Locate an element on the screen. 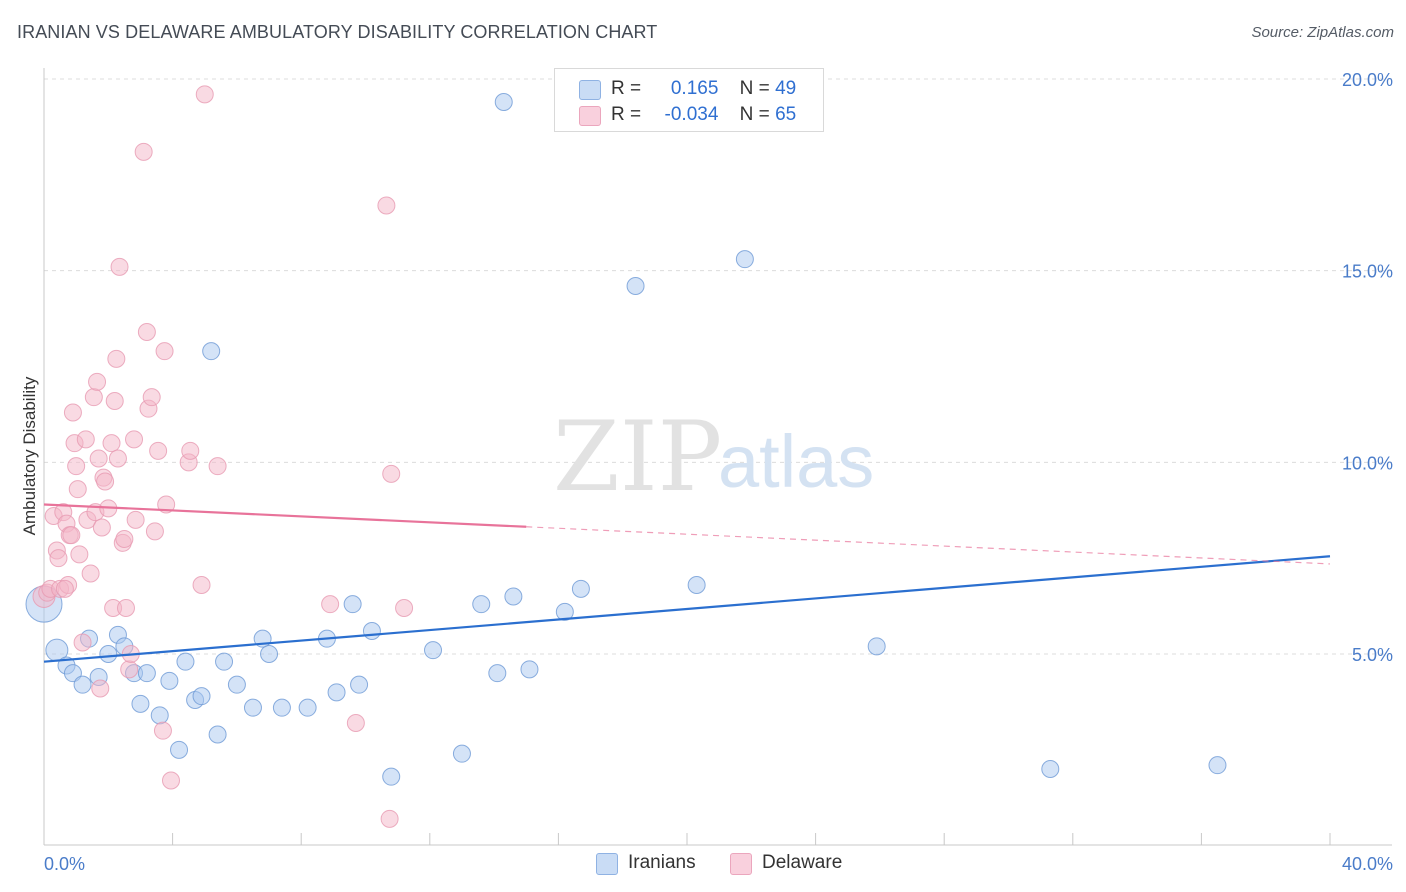 This screenshot has height=892, width=1406. r-value-delaware: -0.034 is located at coordinates (691, 114).